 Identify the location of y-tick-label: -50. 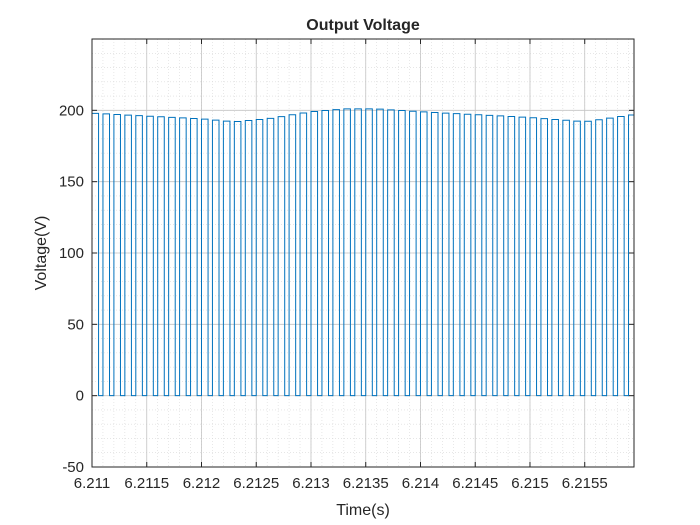
(73, 467).